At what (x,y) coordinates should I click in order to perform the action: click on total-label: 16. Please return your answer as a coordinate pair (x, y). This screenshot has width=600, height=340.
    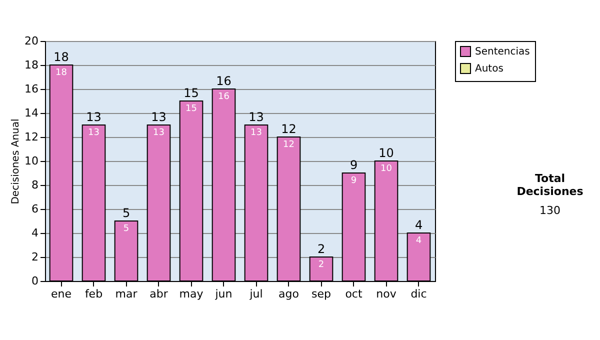
    Looking at the image, I should click on (224, 81).